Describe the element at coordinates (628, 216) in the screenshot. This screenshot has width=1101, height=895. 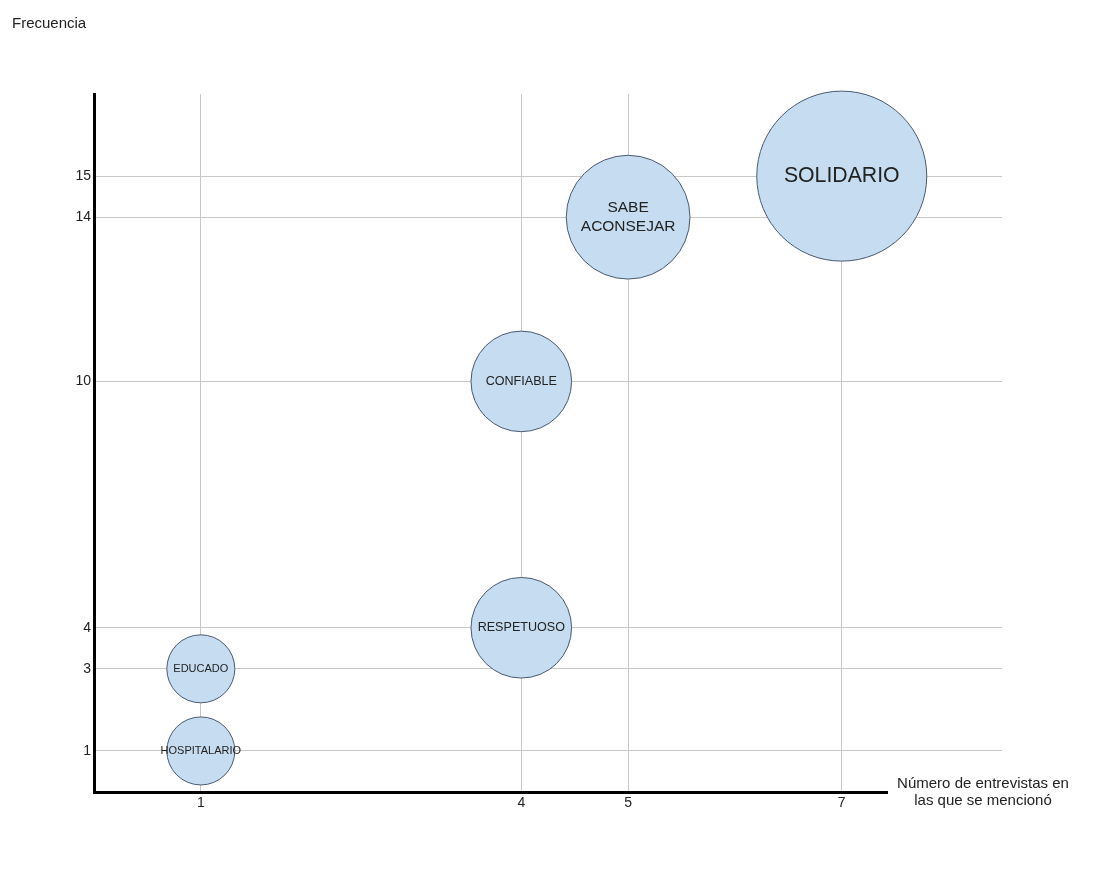
I see `annotation: SABE ACONSEJAR` at that location.